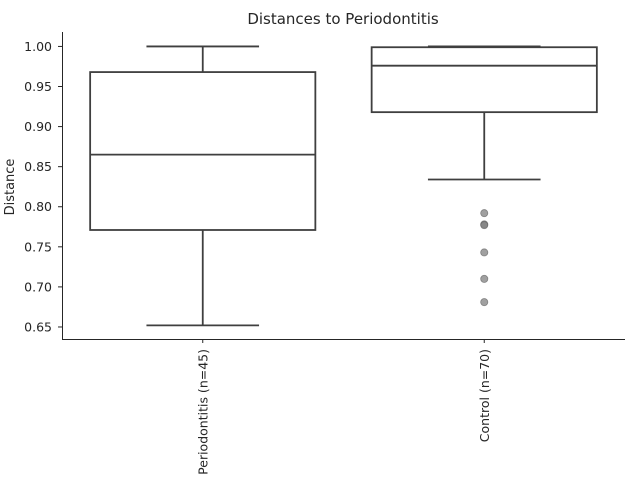  What do you see at coordinates (202, 412) in the screenshot?
I see `x-tick-label: Periodontitis (n=45)` at bounding box center [202, 412].